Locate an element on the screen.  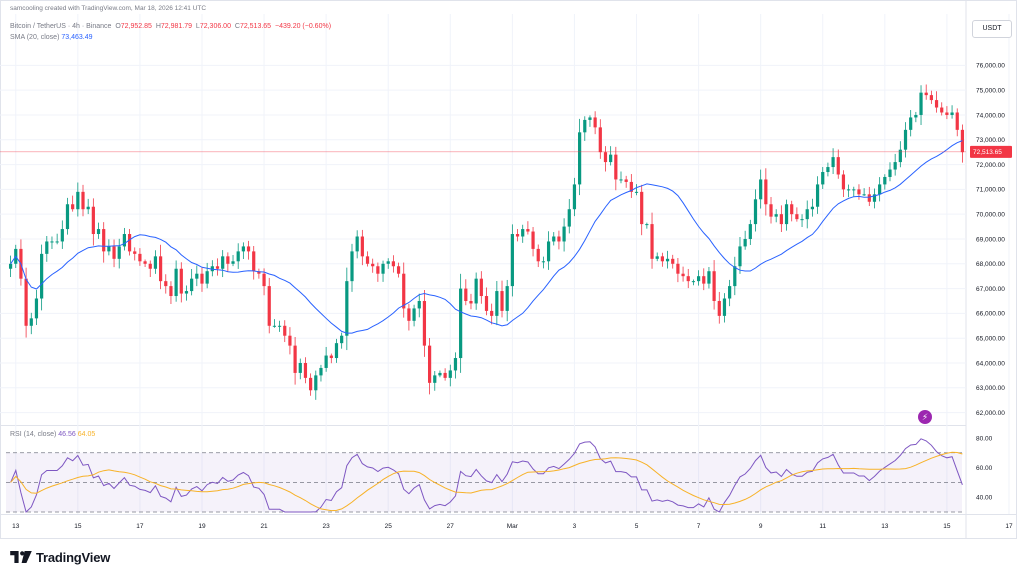
close-label: C is located at coordinates (237, 26).